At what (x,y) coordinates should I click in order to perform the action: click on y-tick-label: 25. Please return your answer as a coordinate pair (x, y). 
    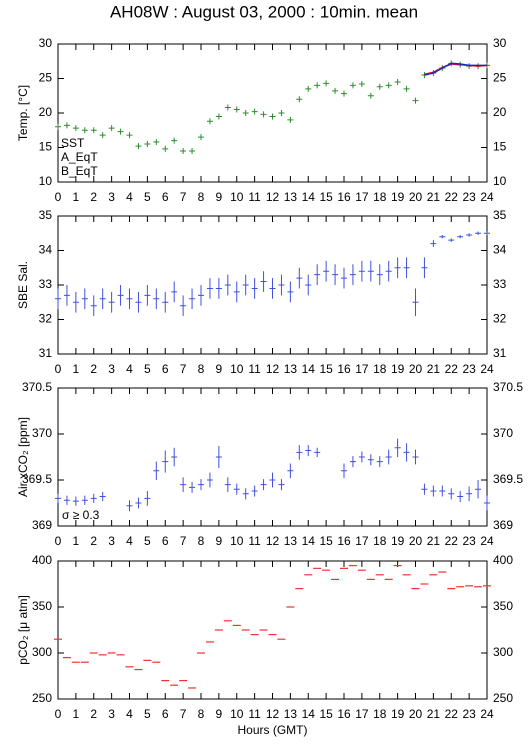
    Looking at the image, I should click on (500, 78).